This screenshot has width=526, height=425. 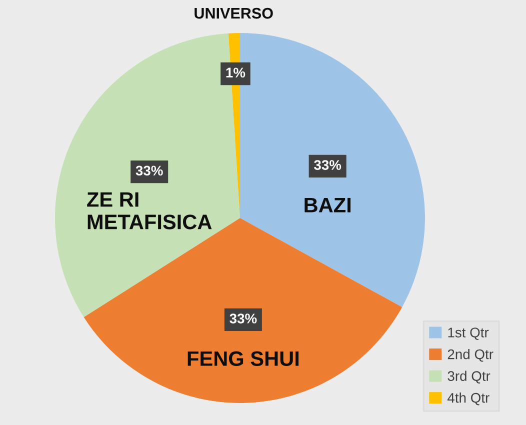 What do you see at coordinates (233, 13) in the screenshot?
I see `text: UNIVERSO` at bounding box center [233, 13].